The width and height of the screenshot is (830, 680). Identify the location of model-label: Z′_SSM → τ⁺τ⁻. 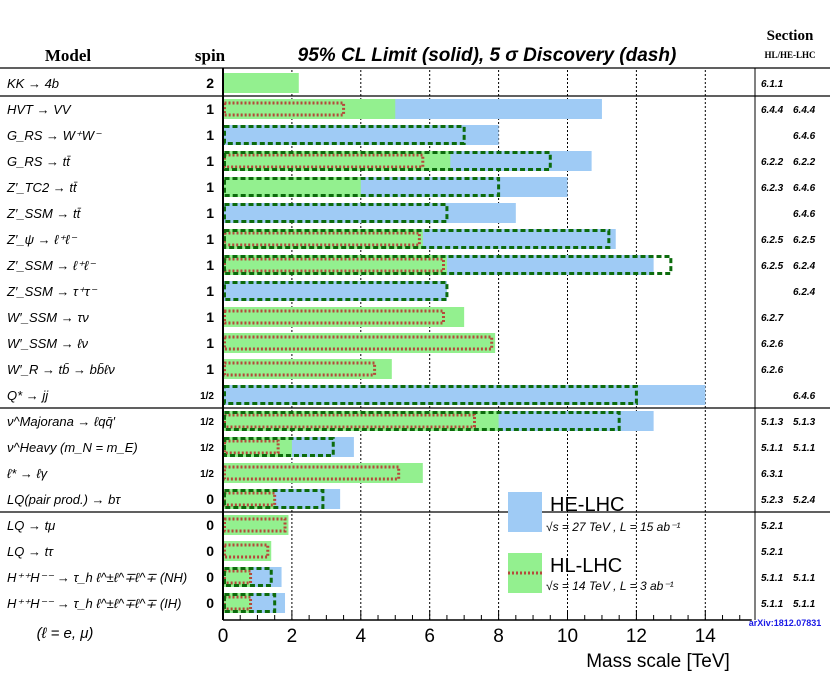
(52, 291).